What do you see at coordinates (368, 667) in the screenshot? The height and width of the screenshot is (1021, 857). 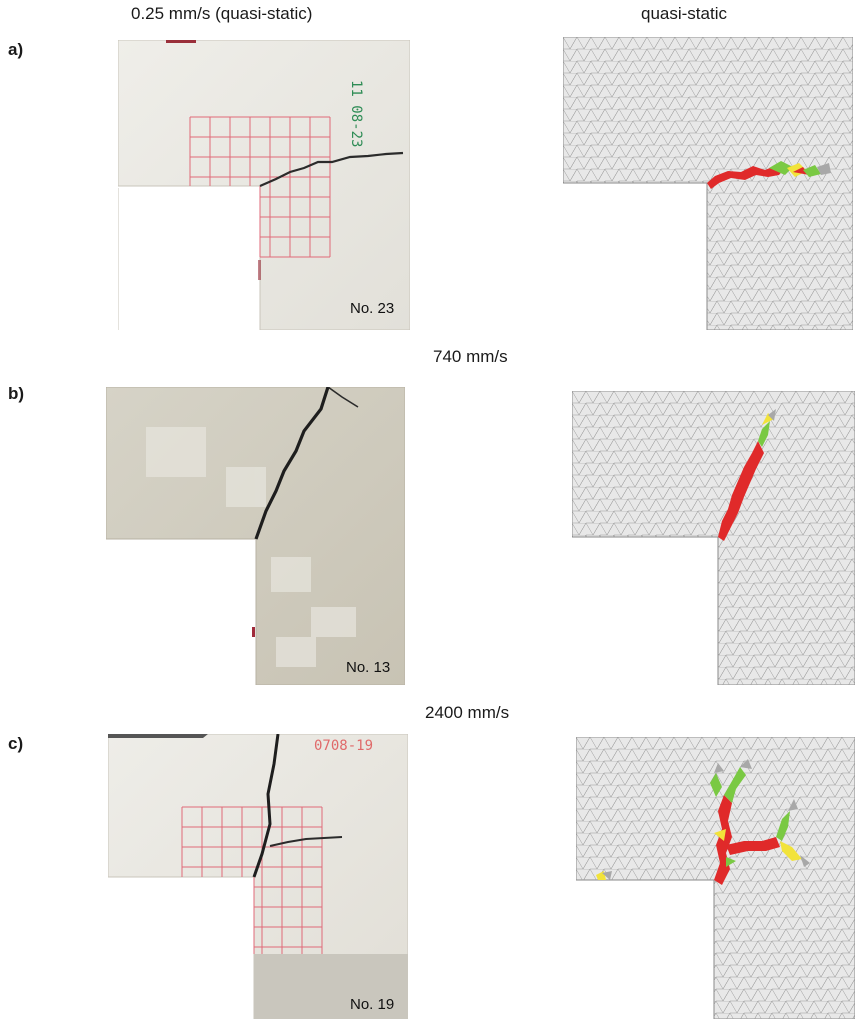 I see `specimen-number-b: No. 13` at bounding box center [368, 667].